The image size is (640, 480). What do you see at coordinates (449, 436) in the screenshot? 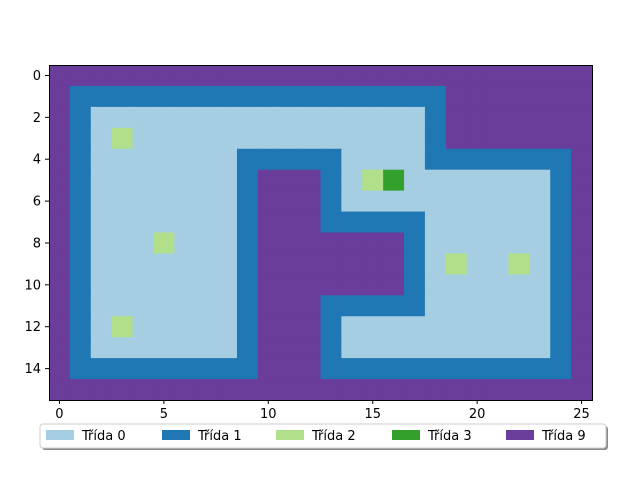
I see `legend-label: Třída 3` at bounding box center [449, 436].